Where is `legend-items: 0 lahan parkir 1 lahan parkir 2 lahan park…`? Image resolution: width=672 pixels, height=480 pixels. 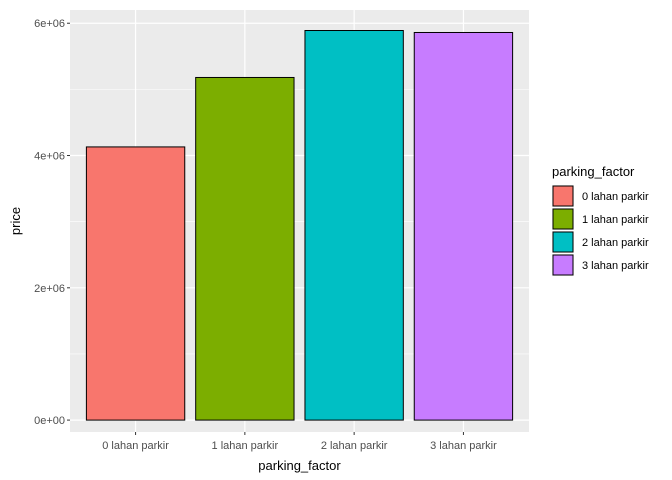 legend-items: 0 lahan parkir 1 lahan parkir 2 lahan park… is located at coordinates (600, 230).